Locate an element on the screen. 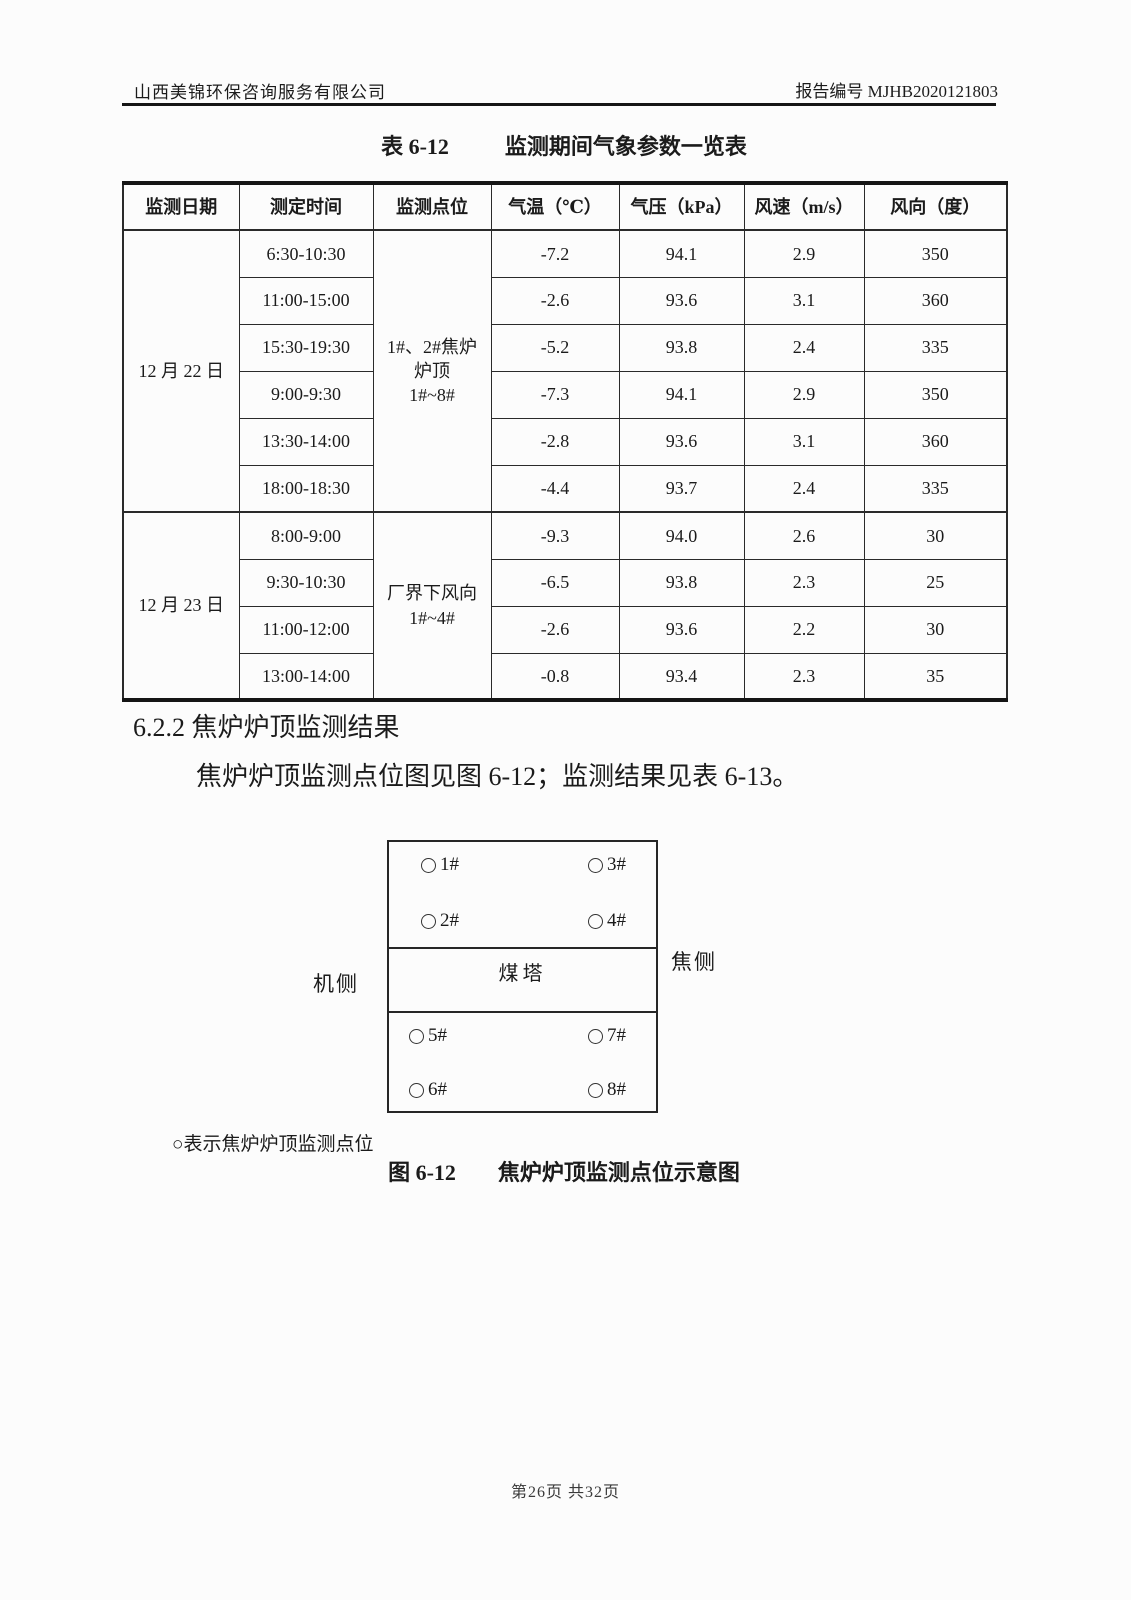 This screenshot has height=1600, width=1131. coal-tower-label: 煤塔 is located at coordinates (522, 974).